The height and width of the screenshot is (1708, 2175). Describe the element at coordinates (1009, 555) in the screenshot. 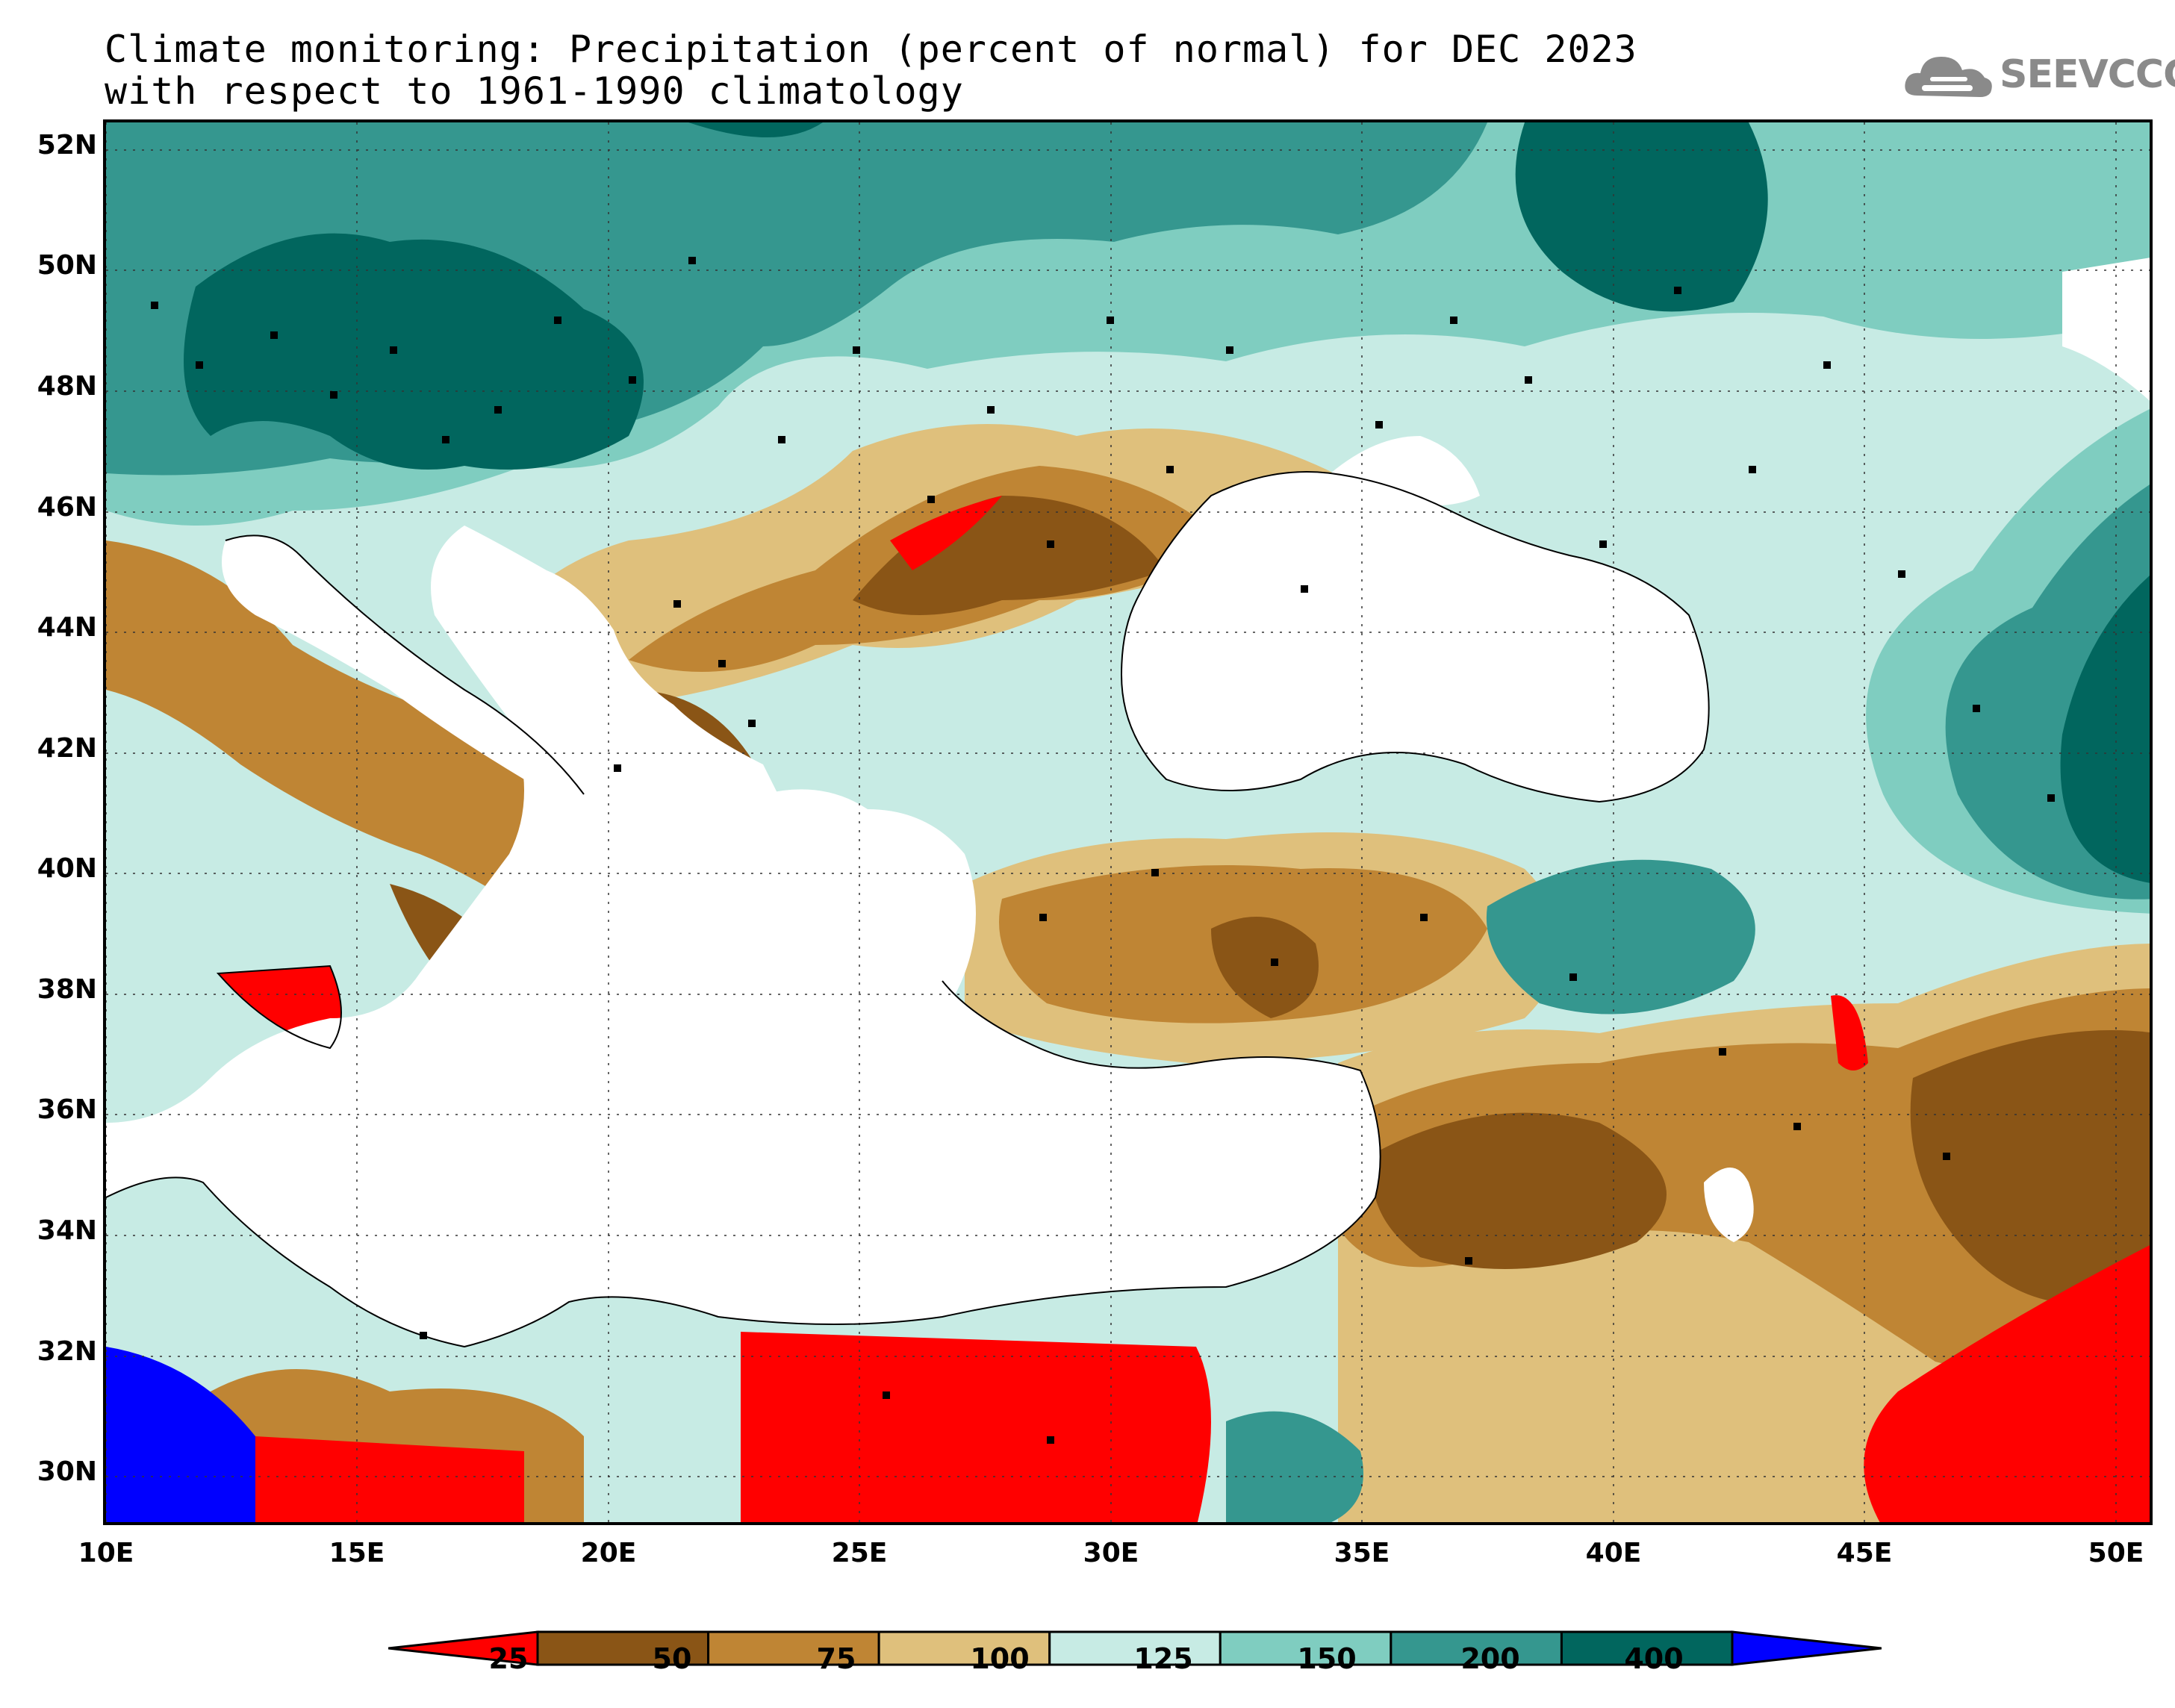

I see `region-25-50-romania` at that location.